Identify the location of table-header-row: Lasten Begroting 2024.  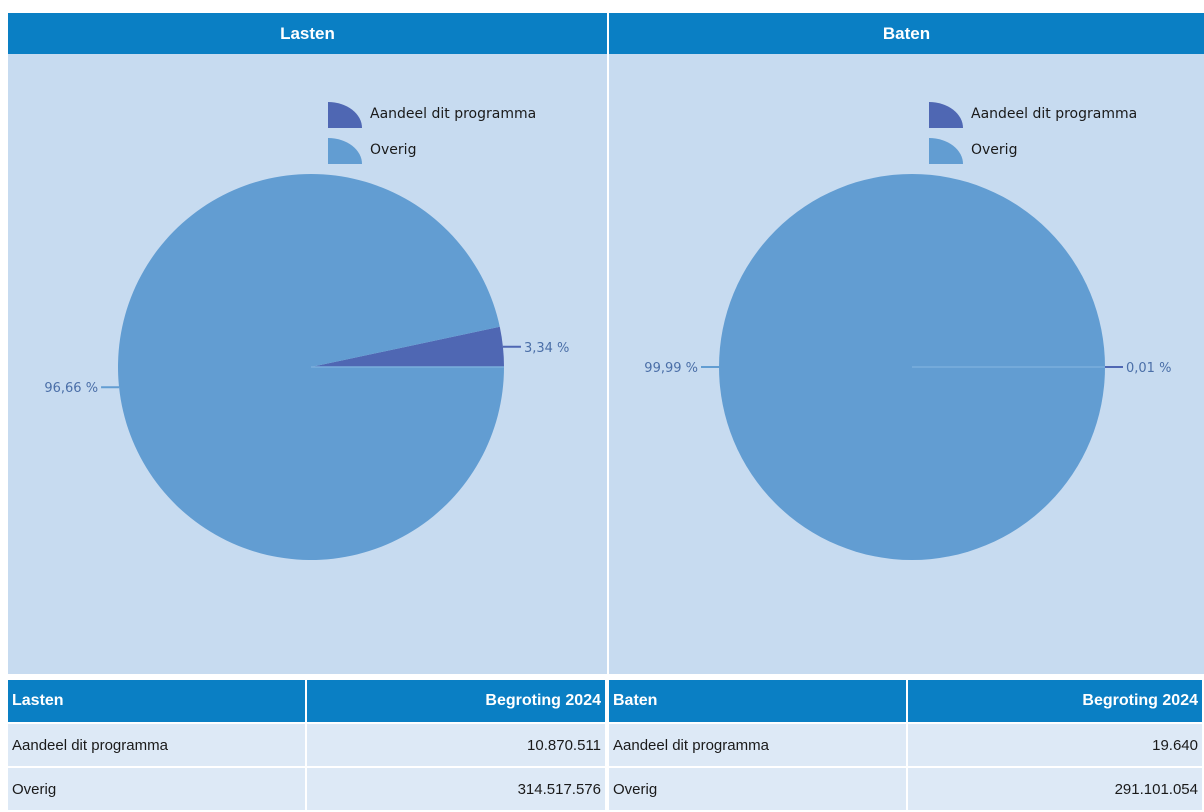
(307, 702).